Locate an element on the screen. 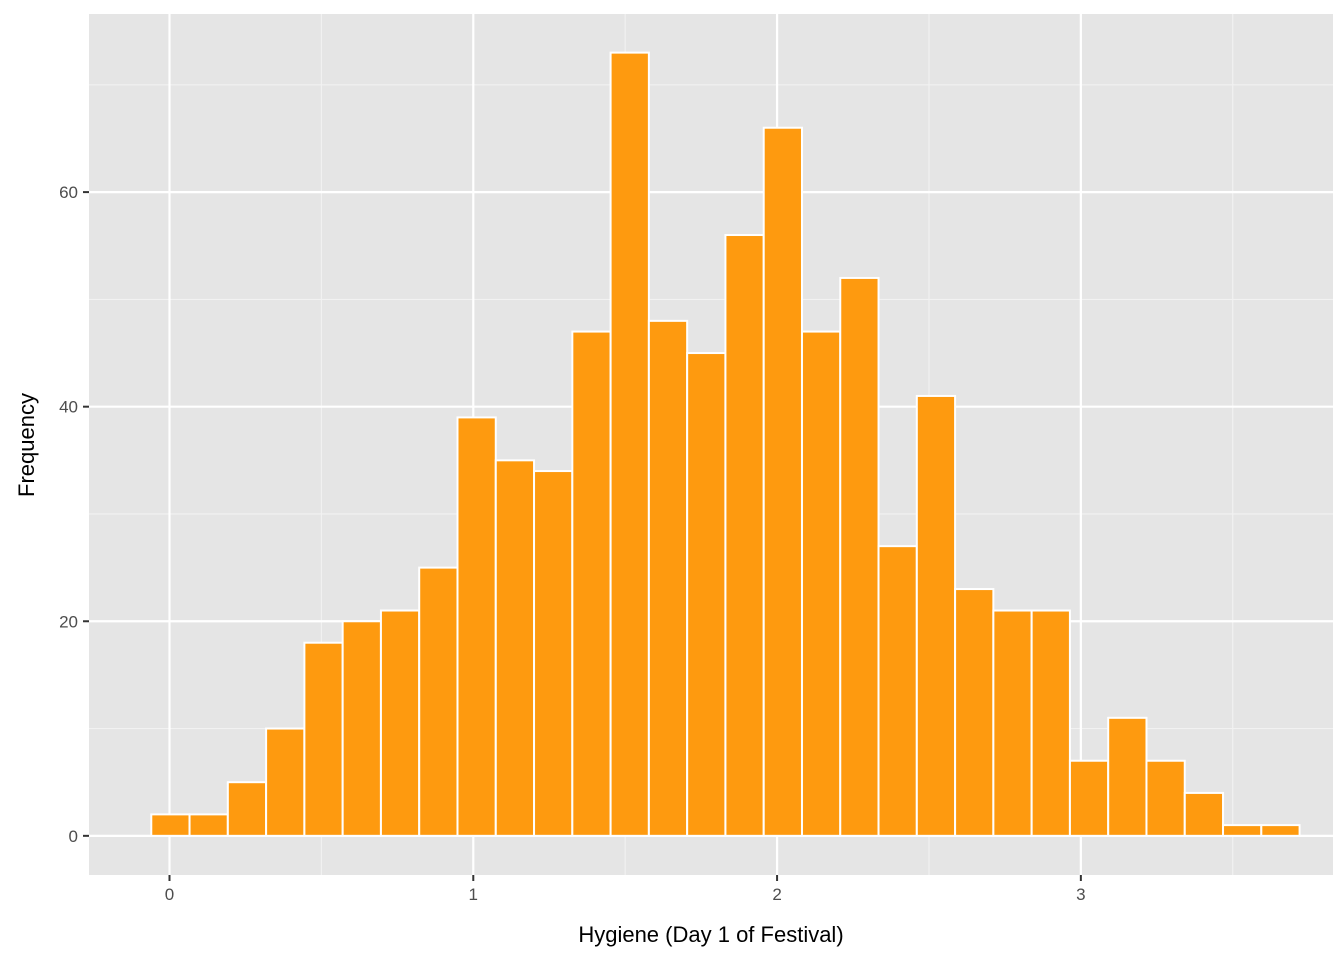 Image resolution: width=1344 pixels, height=960 pixels. x-tick-label: 3 is located at coordinates (1080, 894).